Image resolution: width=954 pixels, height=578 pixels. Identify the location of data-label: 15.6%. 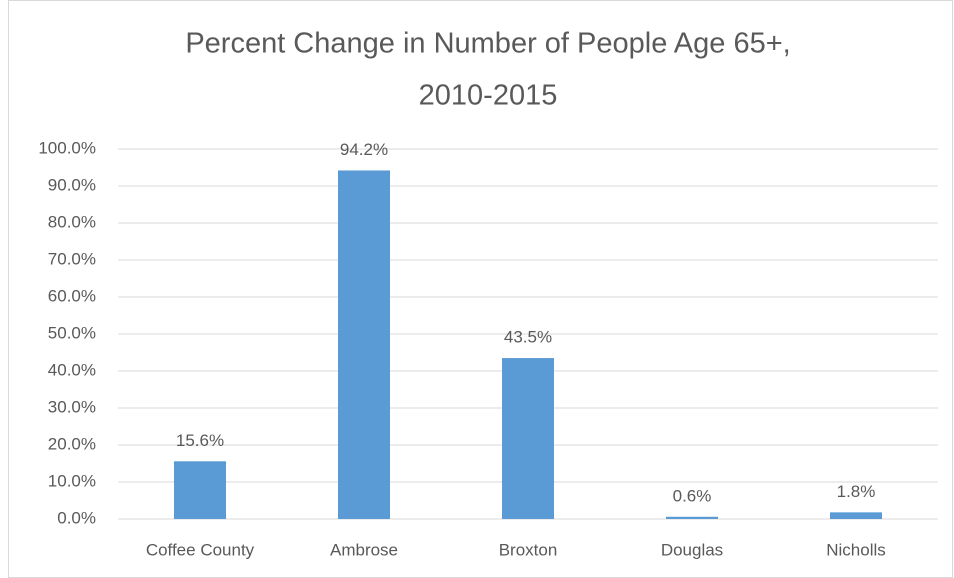
(200, 440).